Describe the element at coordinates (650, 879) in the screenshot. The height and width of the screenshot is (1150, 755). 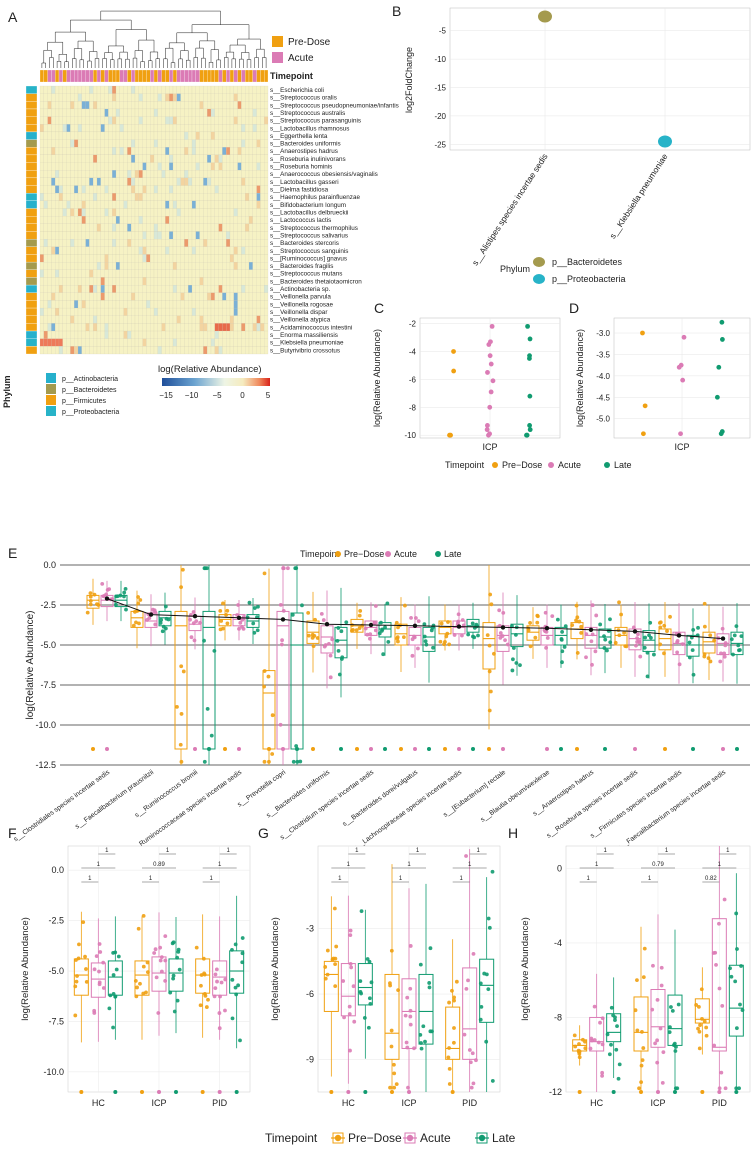
I see `comparison-p-value: 1` at that location.